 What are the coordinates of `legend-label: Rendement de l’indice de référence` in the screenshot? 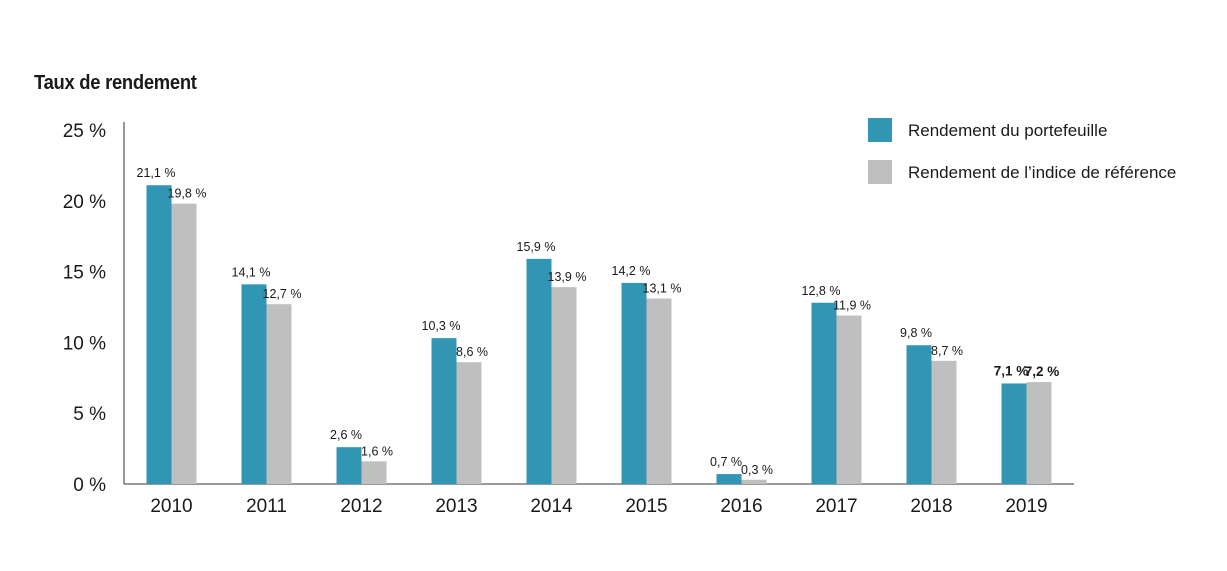 It's located at (1042, 172).